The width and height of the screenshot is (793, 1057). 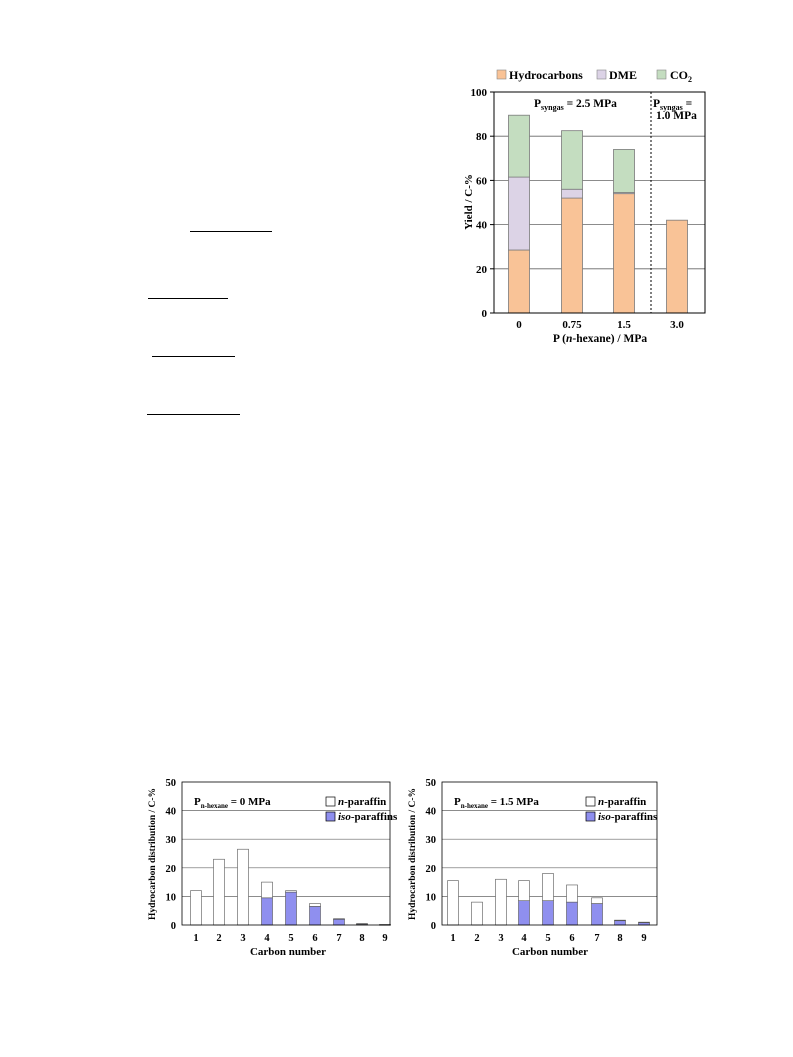 I want to click on yield-plot-frame, so click(x=599, y=202).